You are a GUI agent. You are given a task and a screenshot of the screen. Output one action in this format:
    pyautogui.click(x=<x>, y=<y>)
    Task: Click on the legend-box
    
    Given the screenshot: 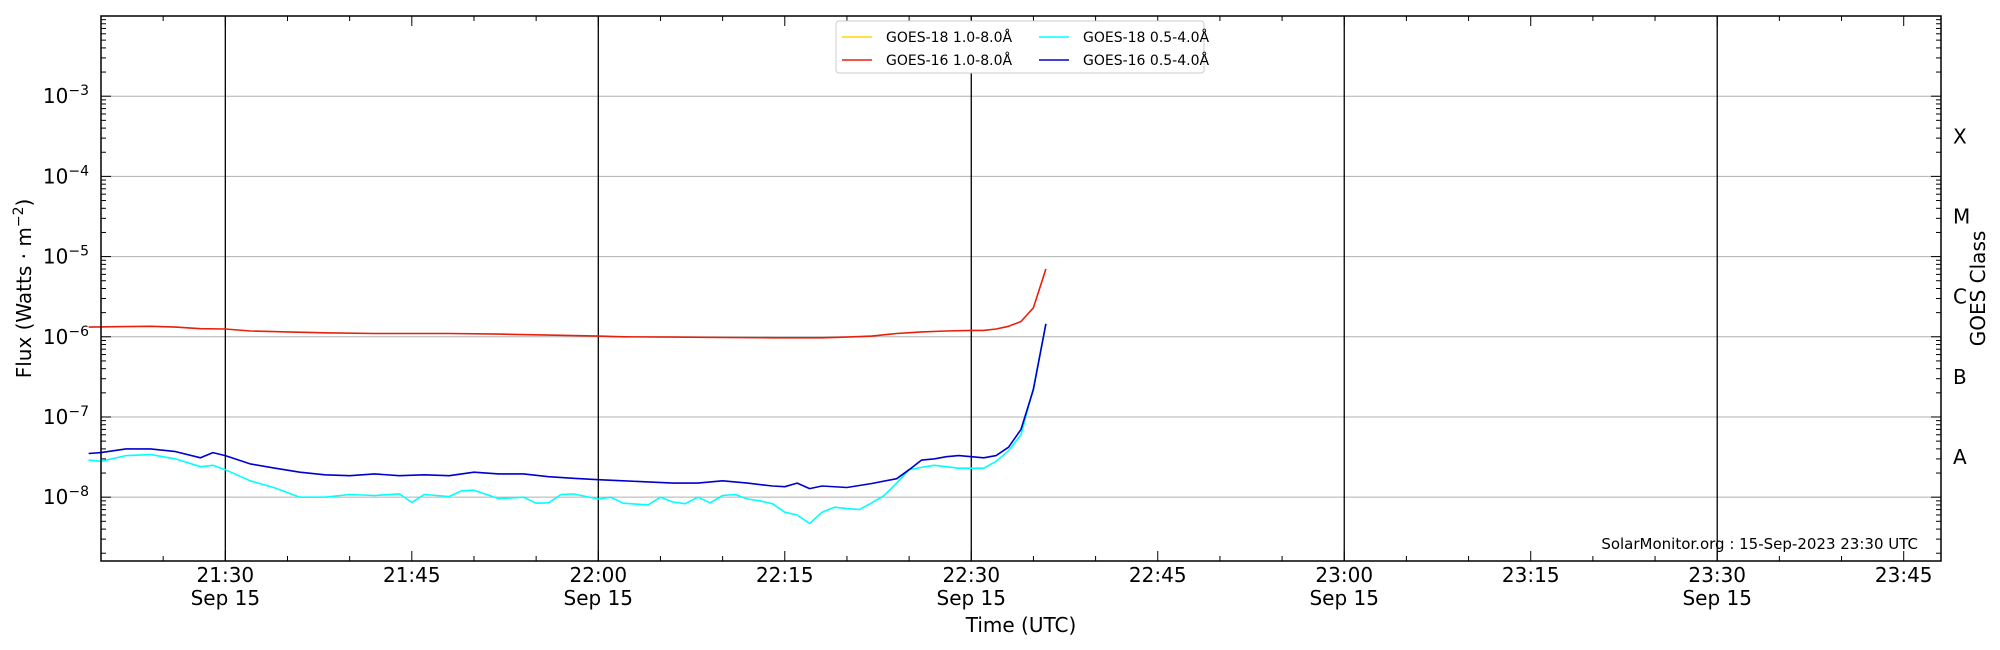 What is the action you would take?
    pyautogui.click(x=1020, y=47)
    